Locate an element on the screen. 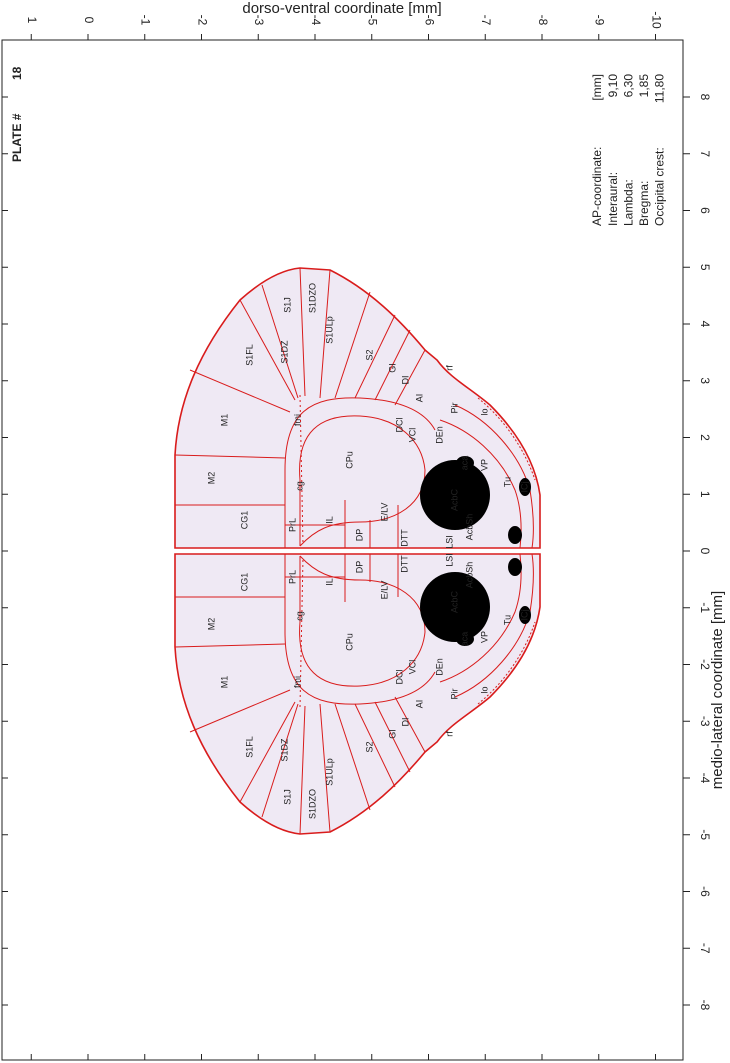 This screenshot has height=1063, width=730. ml-tick-label: 6 is located at coordinates (705, 210).